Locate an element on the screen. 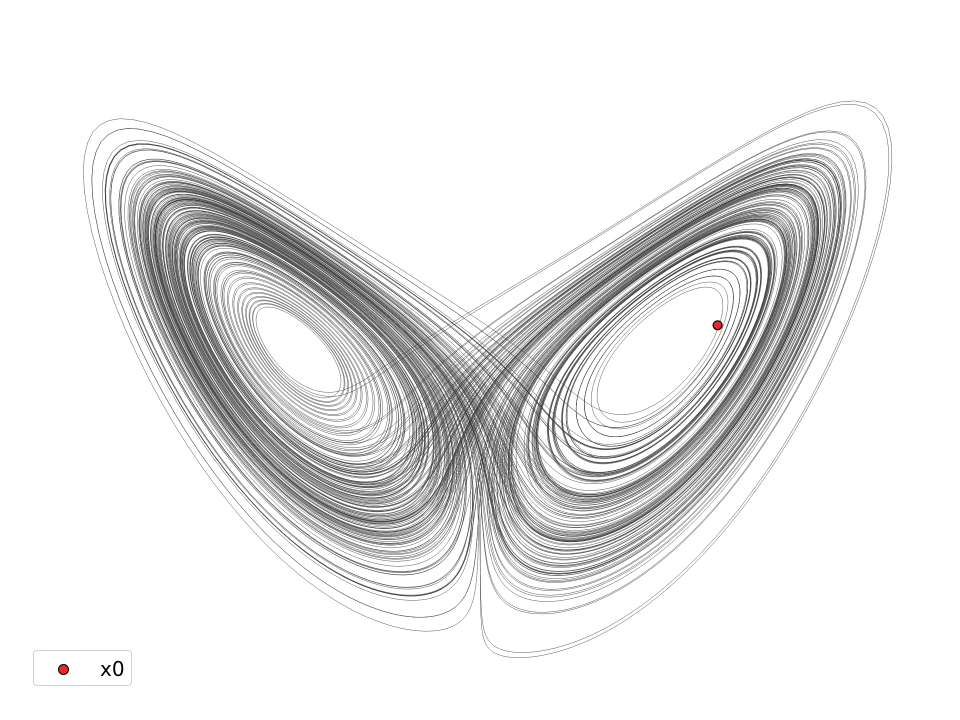 The image size is (960, 720). legend-label-x0: x0 is located at coordinates (112, 669).